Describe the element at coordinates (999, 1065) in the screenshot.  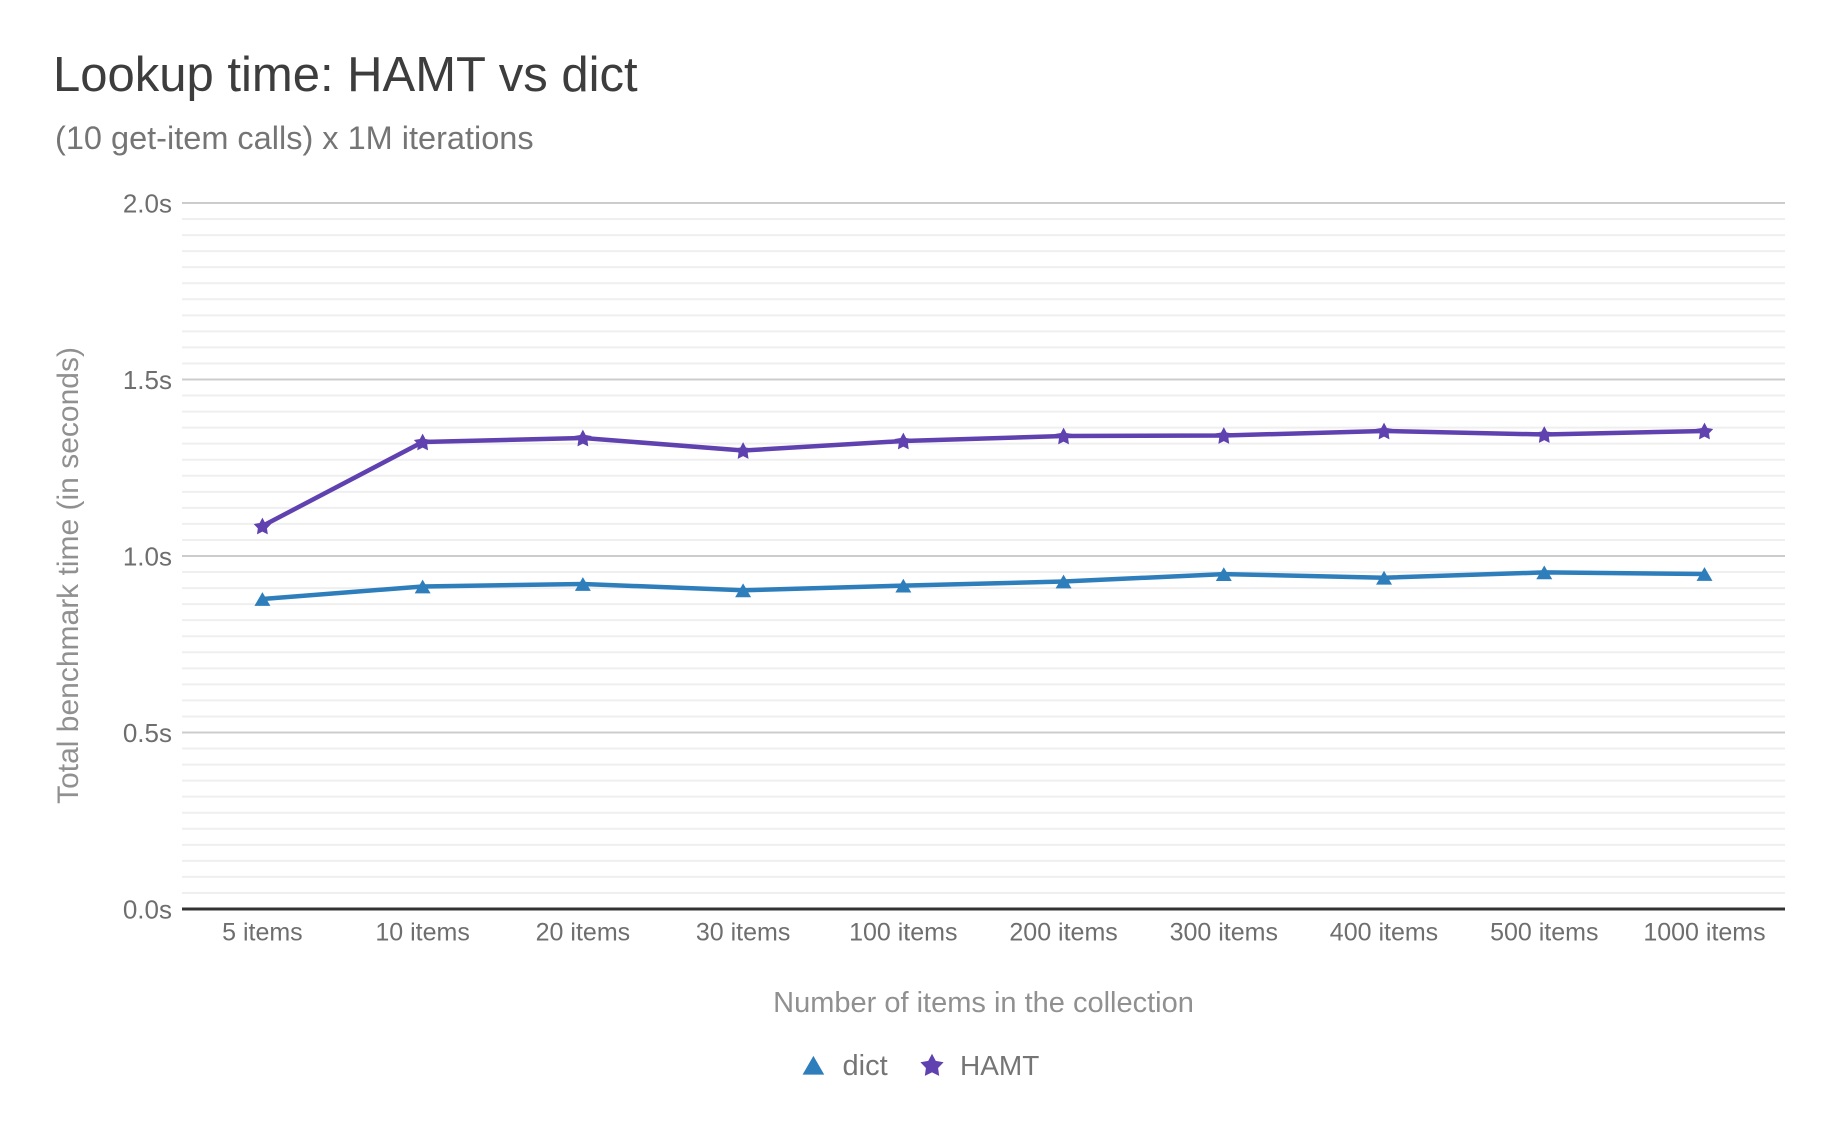
I see `svg-text: HAMT` at that location.